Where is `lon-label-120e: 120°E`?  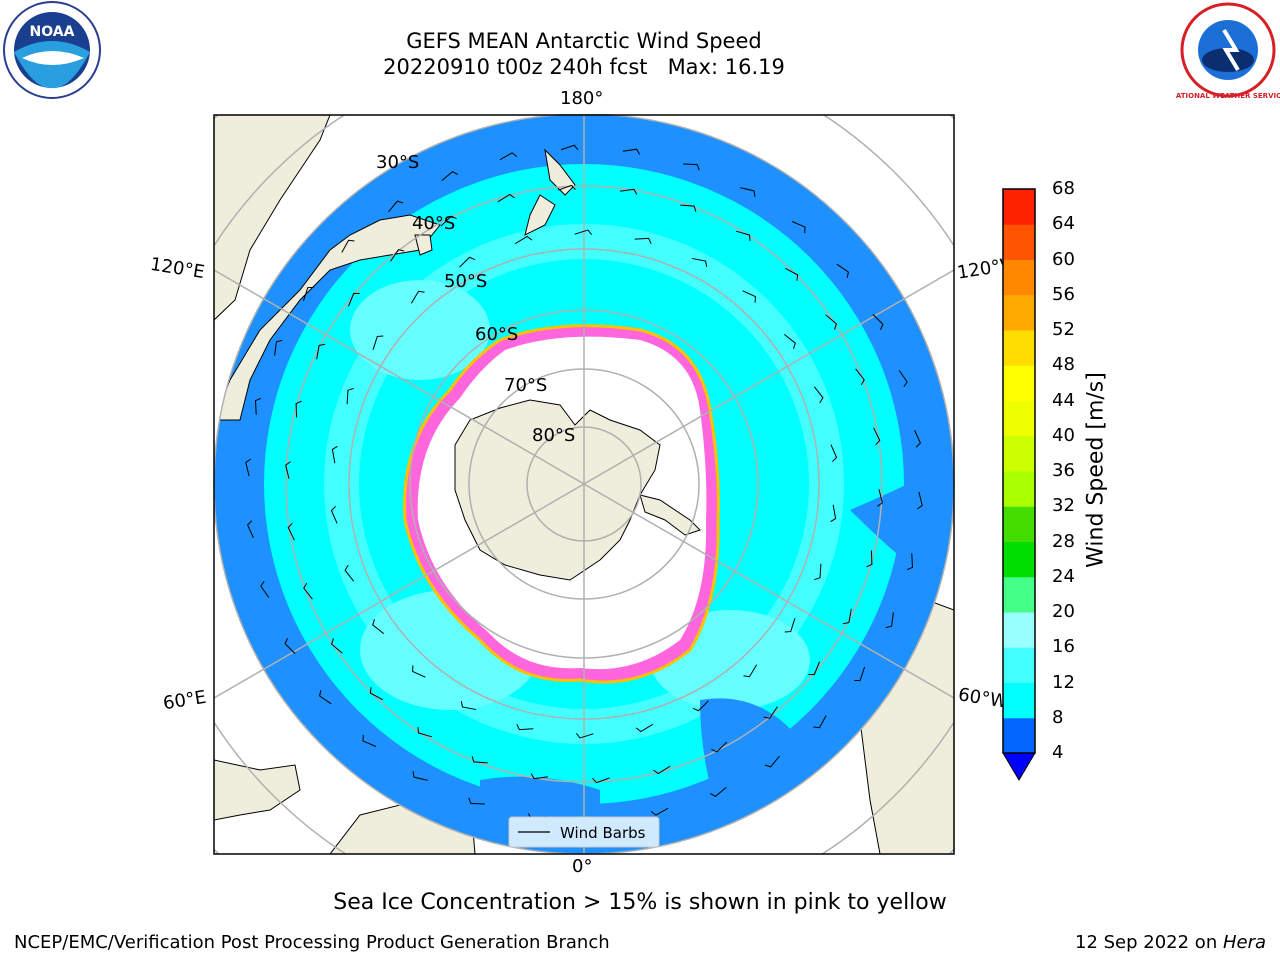
lon-label-120e: 120°E is located at coordinates (177, 268).